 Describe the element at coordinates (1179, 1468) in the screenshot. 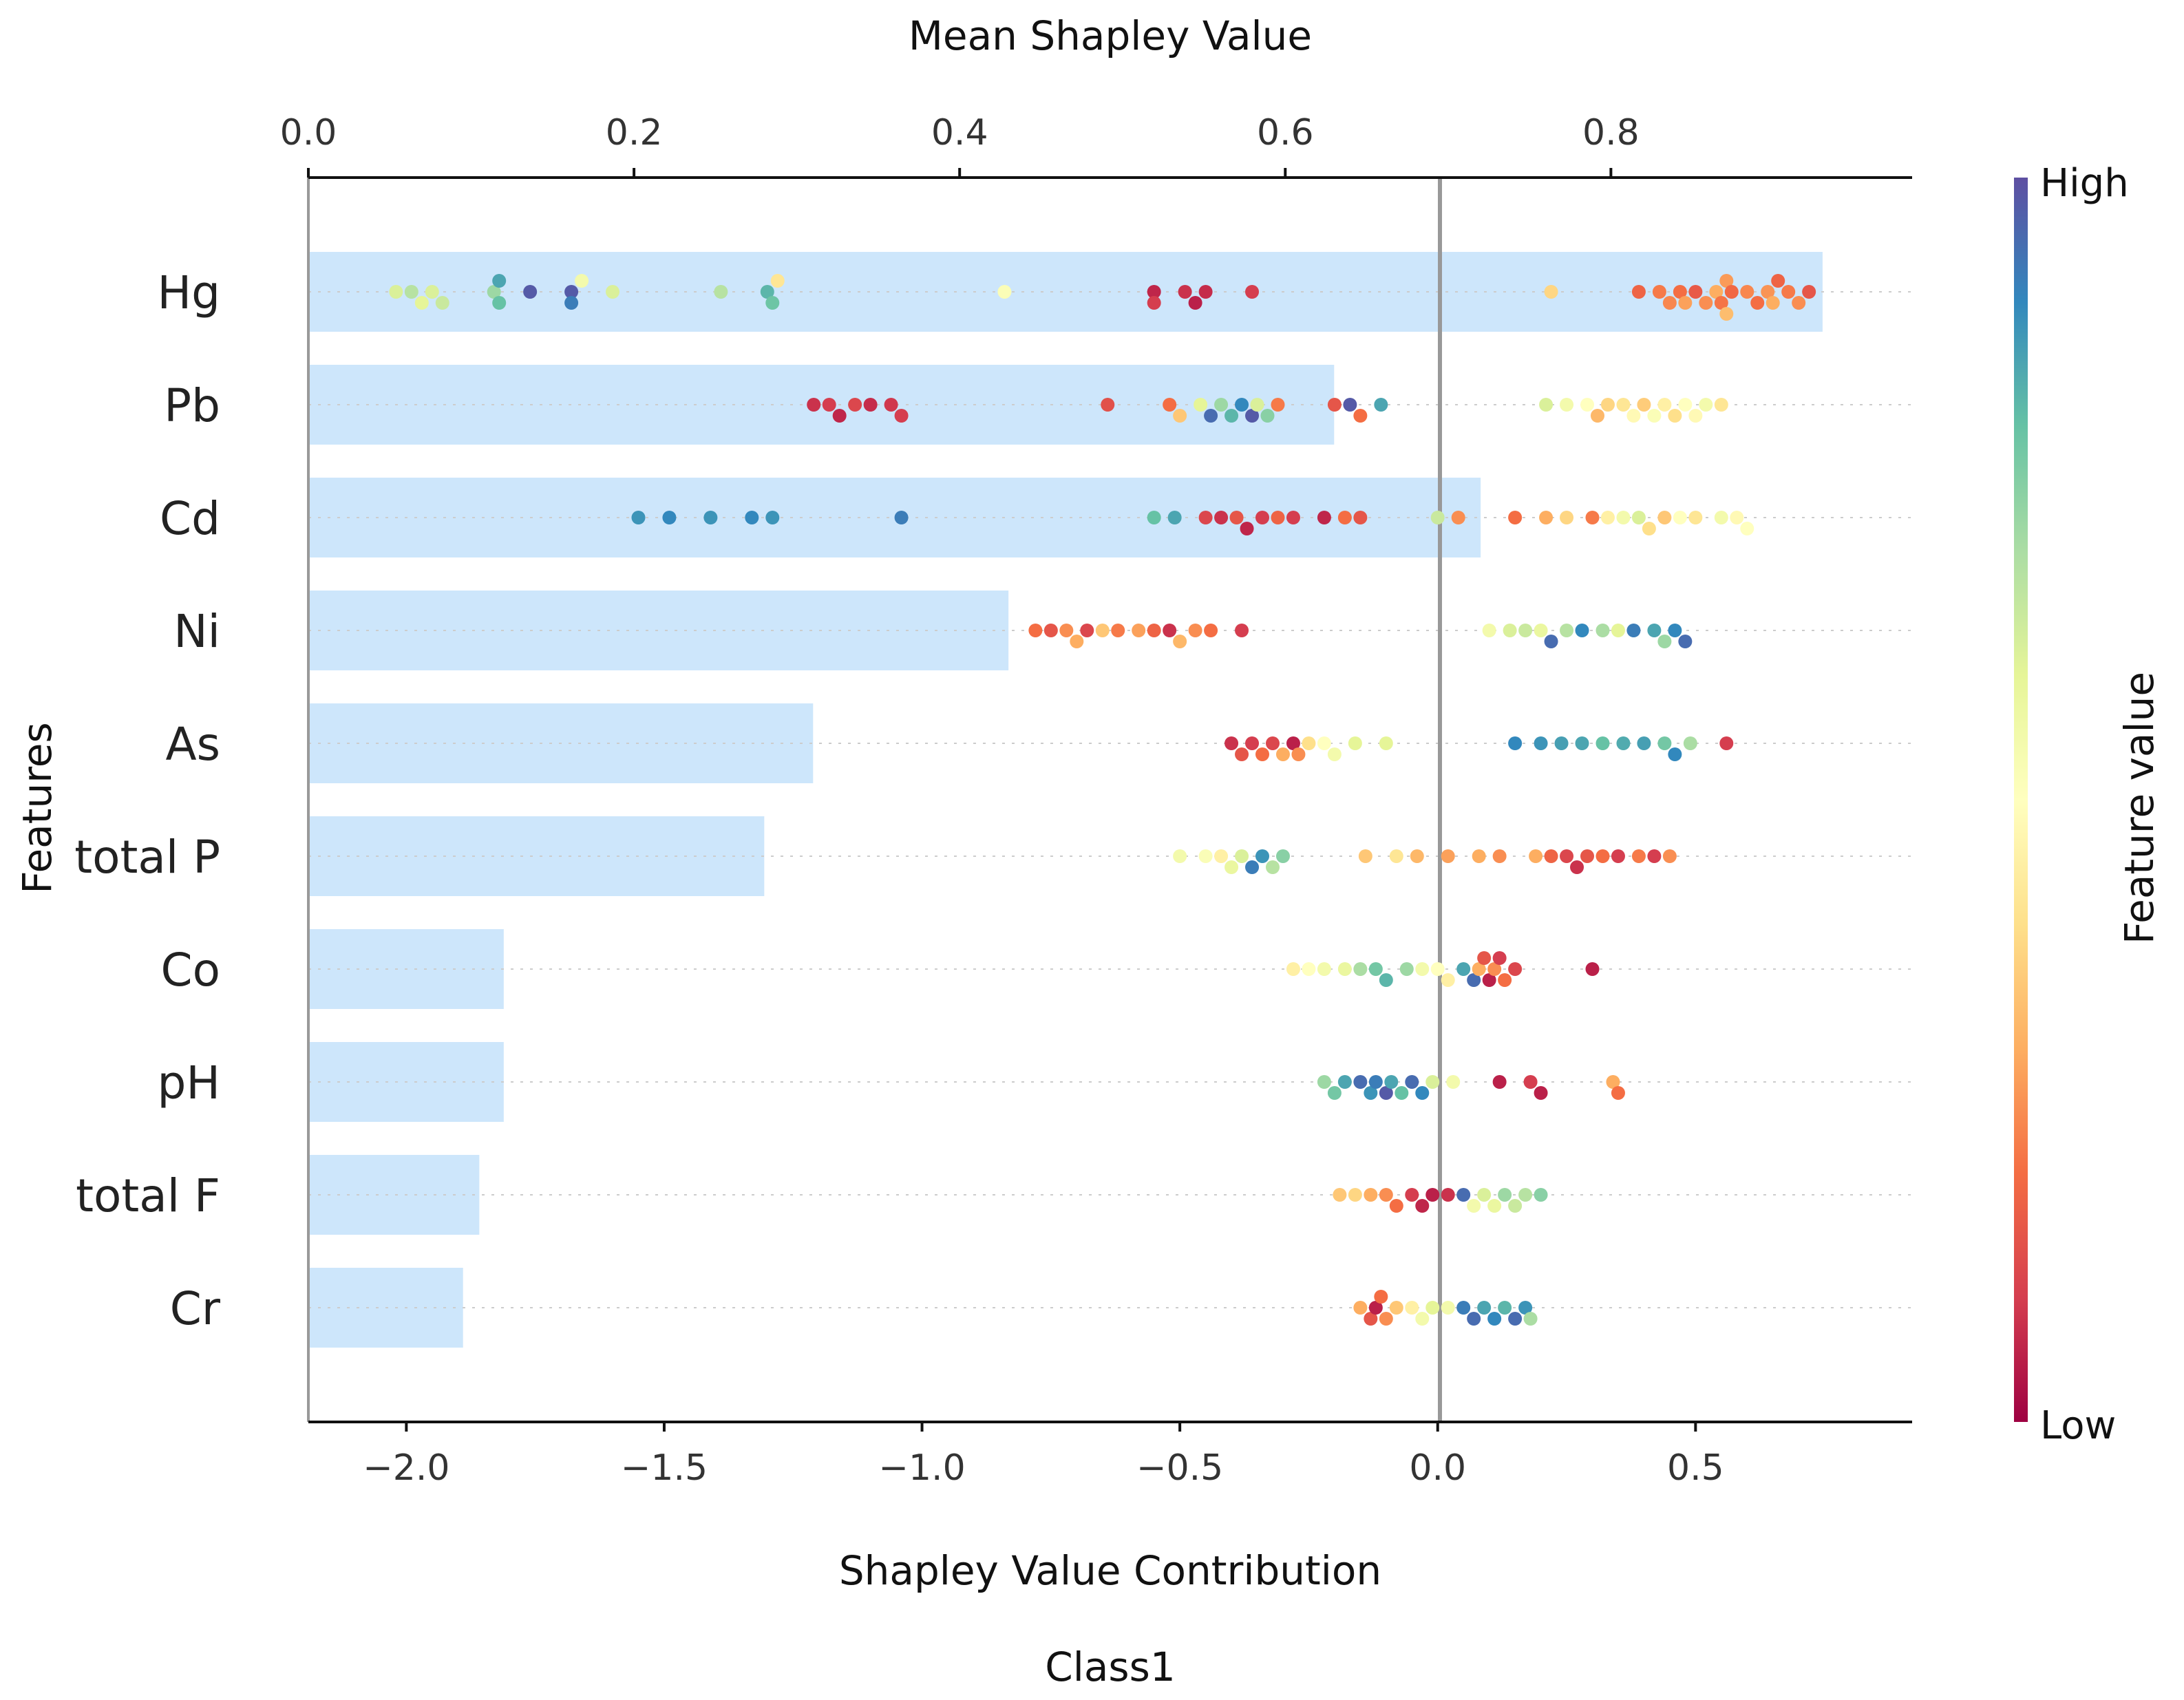

I see `bottom-tick-label: −0.5` at that location.